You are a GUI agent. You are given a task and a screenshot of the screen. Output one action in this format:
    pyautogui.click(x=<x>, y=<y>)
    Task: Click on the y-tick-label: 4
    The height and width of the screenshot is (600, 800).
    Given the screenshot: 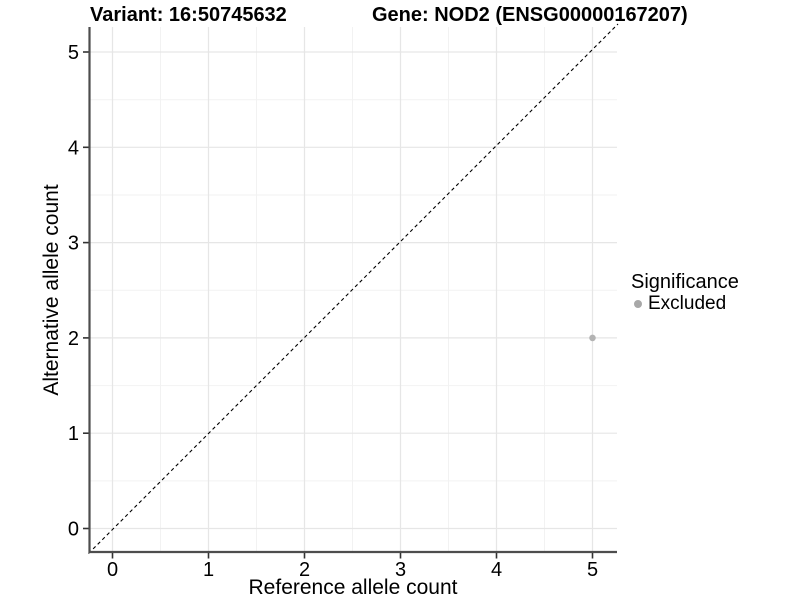 What is the action you would take?
    pyautogui.click(x=73, y=148)
    